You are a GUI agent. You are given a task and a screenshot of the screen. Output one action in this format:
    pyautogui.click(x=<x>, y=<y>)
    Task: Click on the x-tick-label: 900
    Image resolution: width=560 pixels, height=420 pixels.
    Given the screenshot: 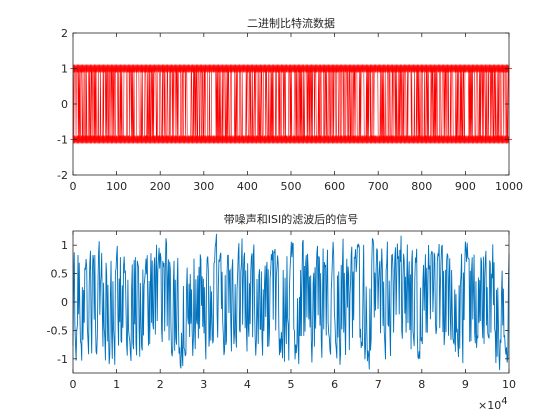 What is the action you would take?
    pyautogui.click(x=465, y=186)
    